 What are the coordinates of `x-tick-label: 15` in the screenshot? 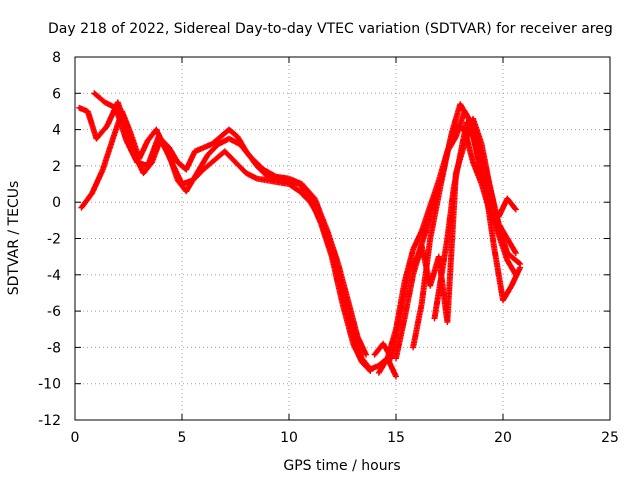 It's located at (396, 438).